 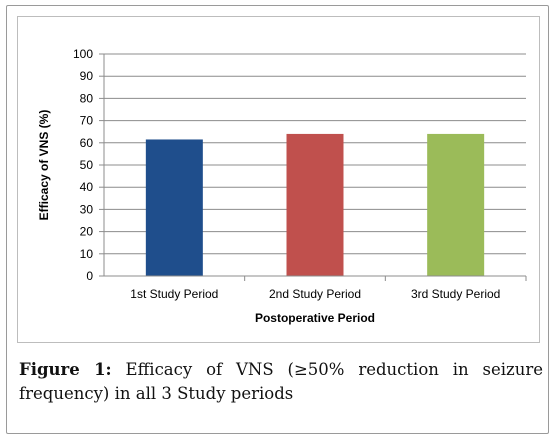 I want to click on x-tick-label: 2nd Study Period, so click(x=315, y=294).